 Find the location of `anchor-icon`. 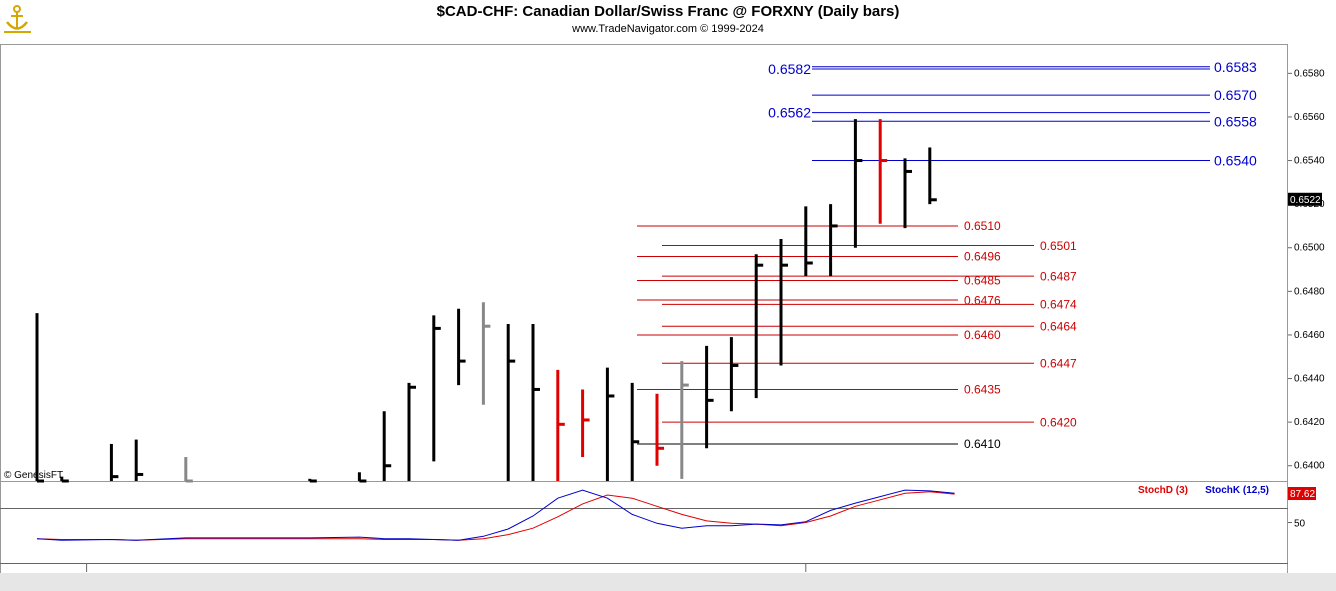

anchor-icon is located at coordinates (17, 19).